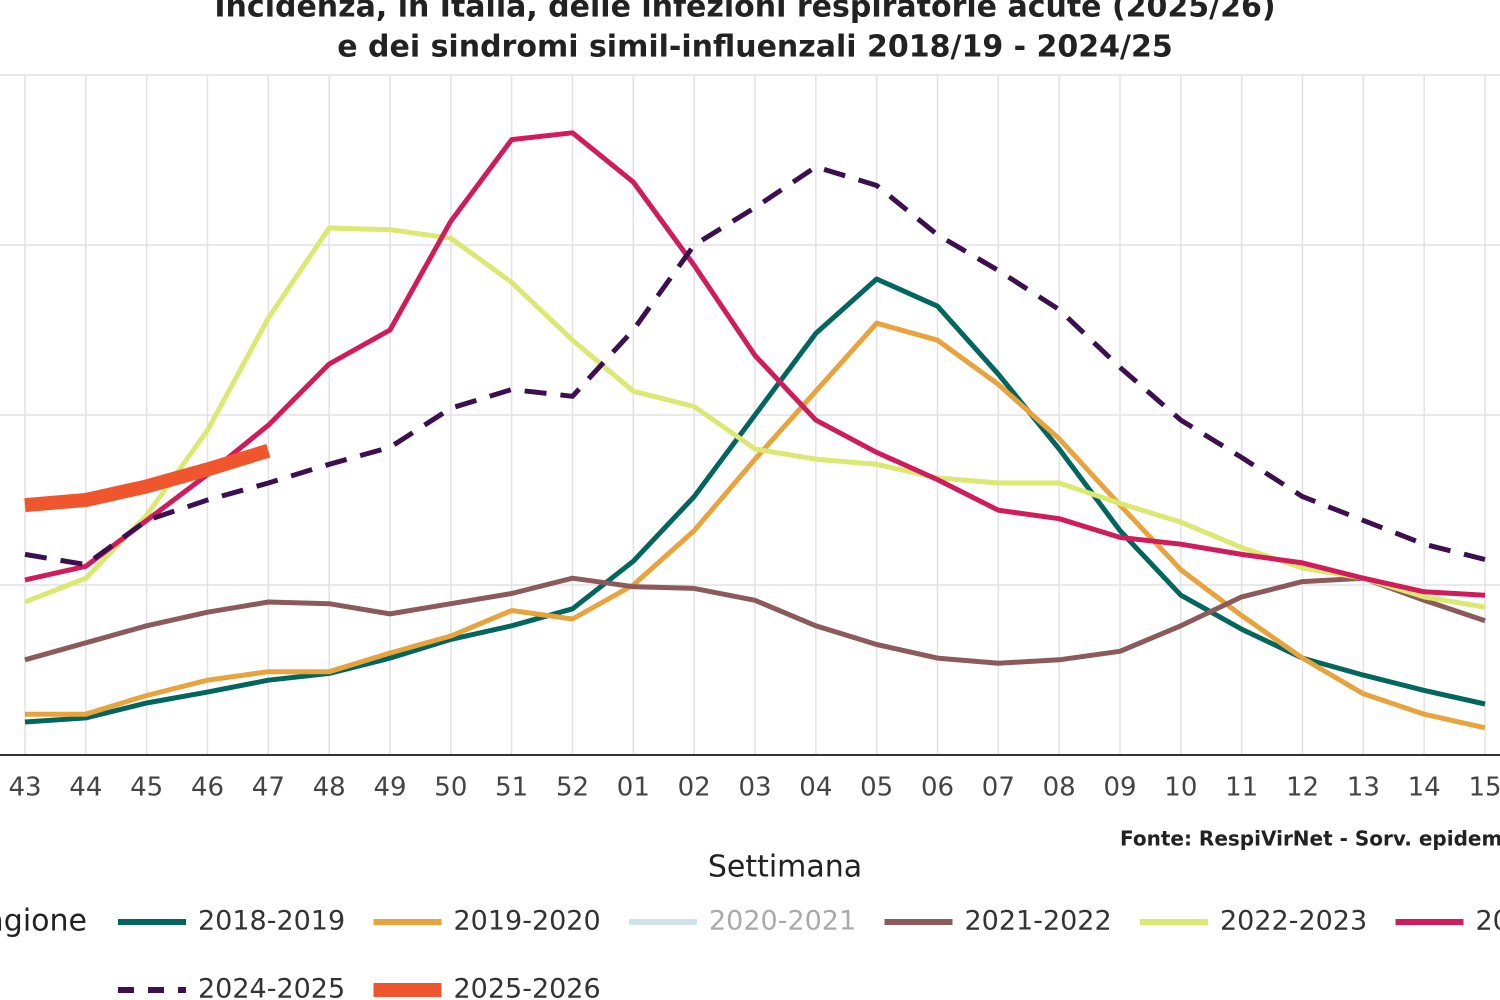  Describe the element at coordinates (43, 921) in the screenshot. I see `legend-title: Stagione` at that location.